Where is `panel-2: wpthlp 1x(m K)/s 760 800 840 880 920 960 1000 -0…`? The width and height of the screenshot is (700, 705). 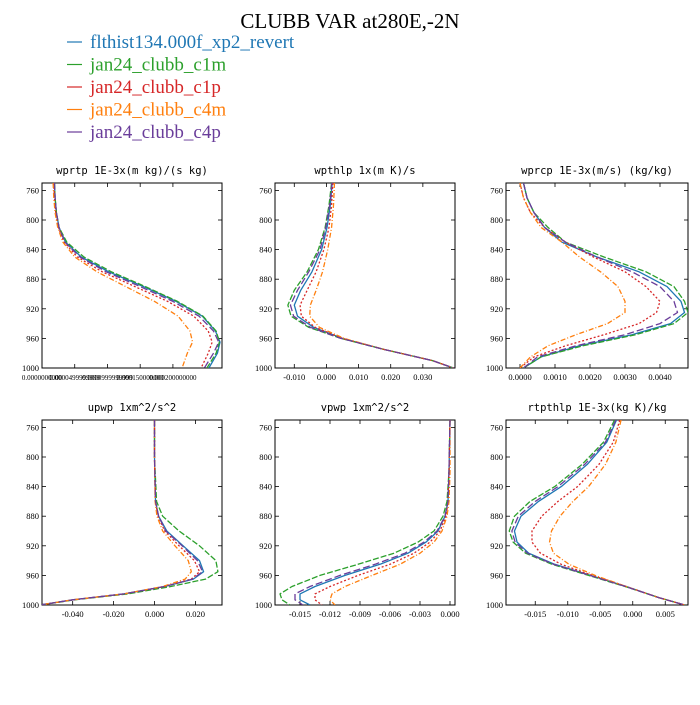 panel-2: wpthlp 1x(m K)/s 760 800 840 880 920 960 1000 -0… is located at coordinates (355, 273).